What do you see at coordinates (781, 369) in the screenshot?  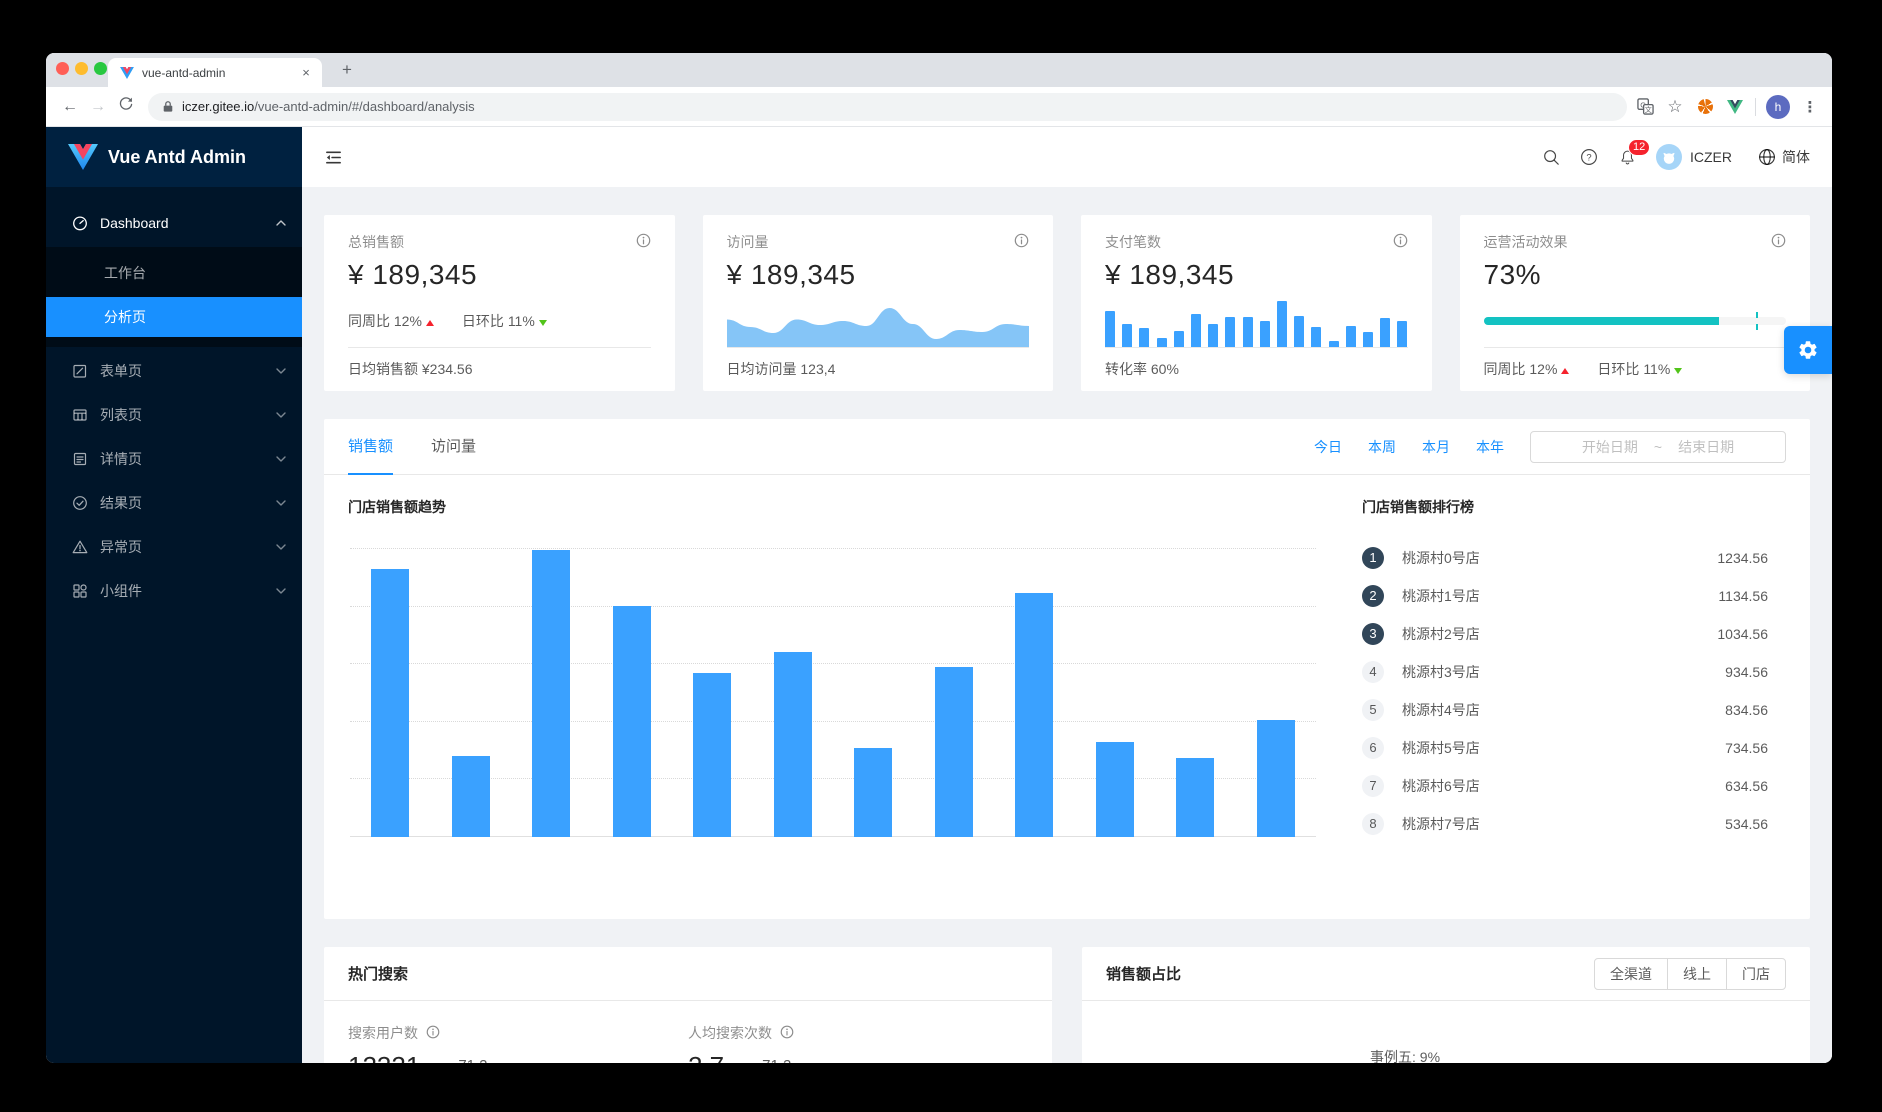 I see `stat-footer: 日均访问量 123,4` at bounding box center [781, 369].